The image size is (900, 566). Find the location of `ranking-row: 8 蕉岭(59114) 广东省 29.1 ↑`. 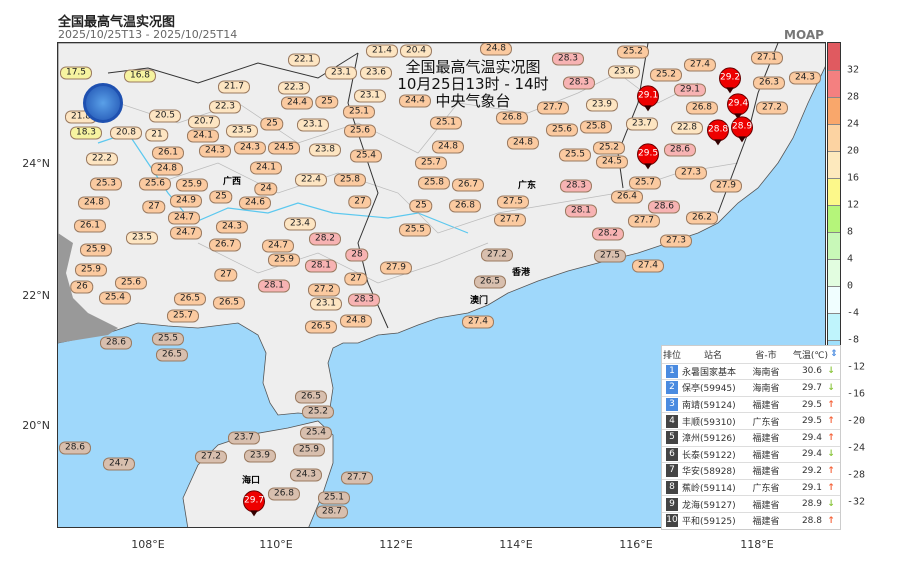

ranking-row: 8 蕉岭(59114) 广东省 29.1 ↑ is located at coordinates (751, 487).